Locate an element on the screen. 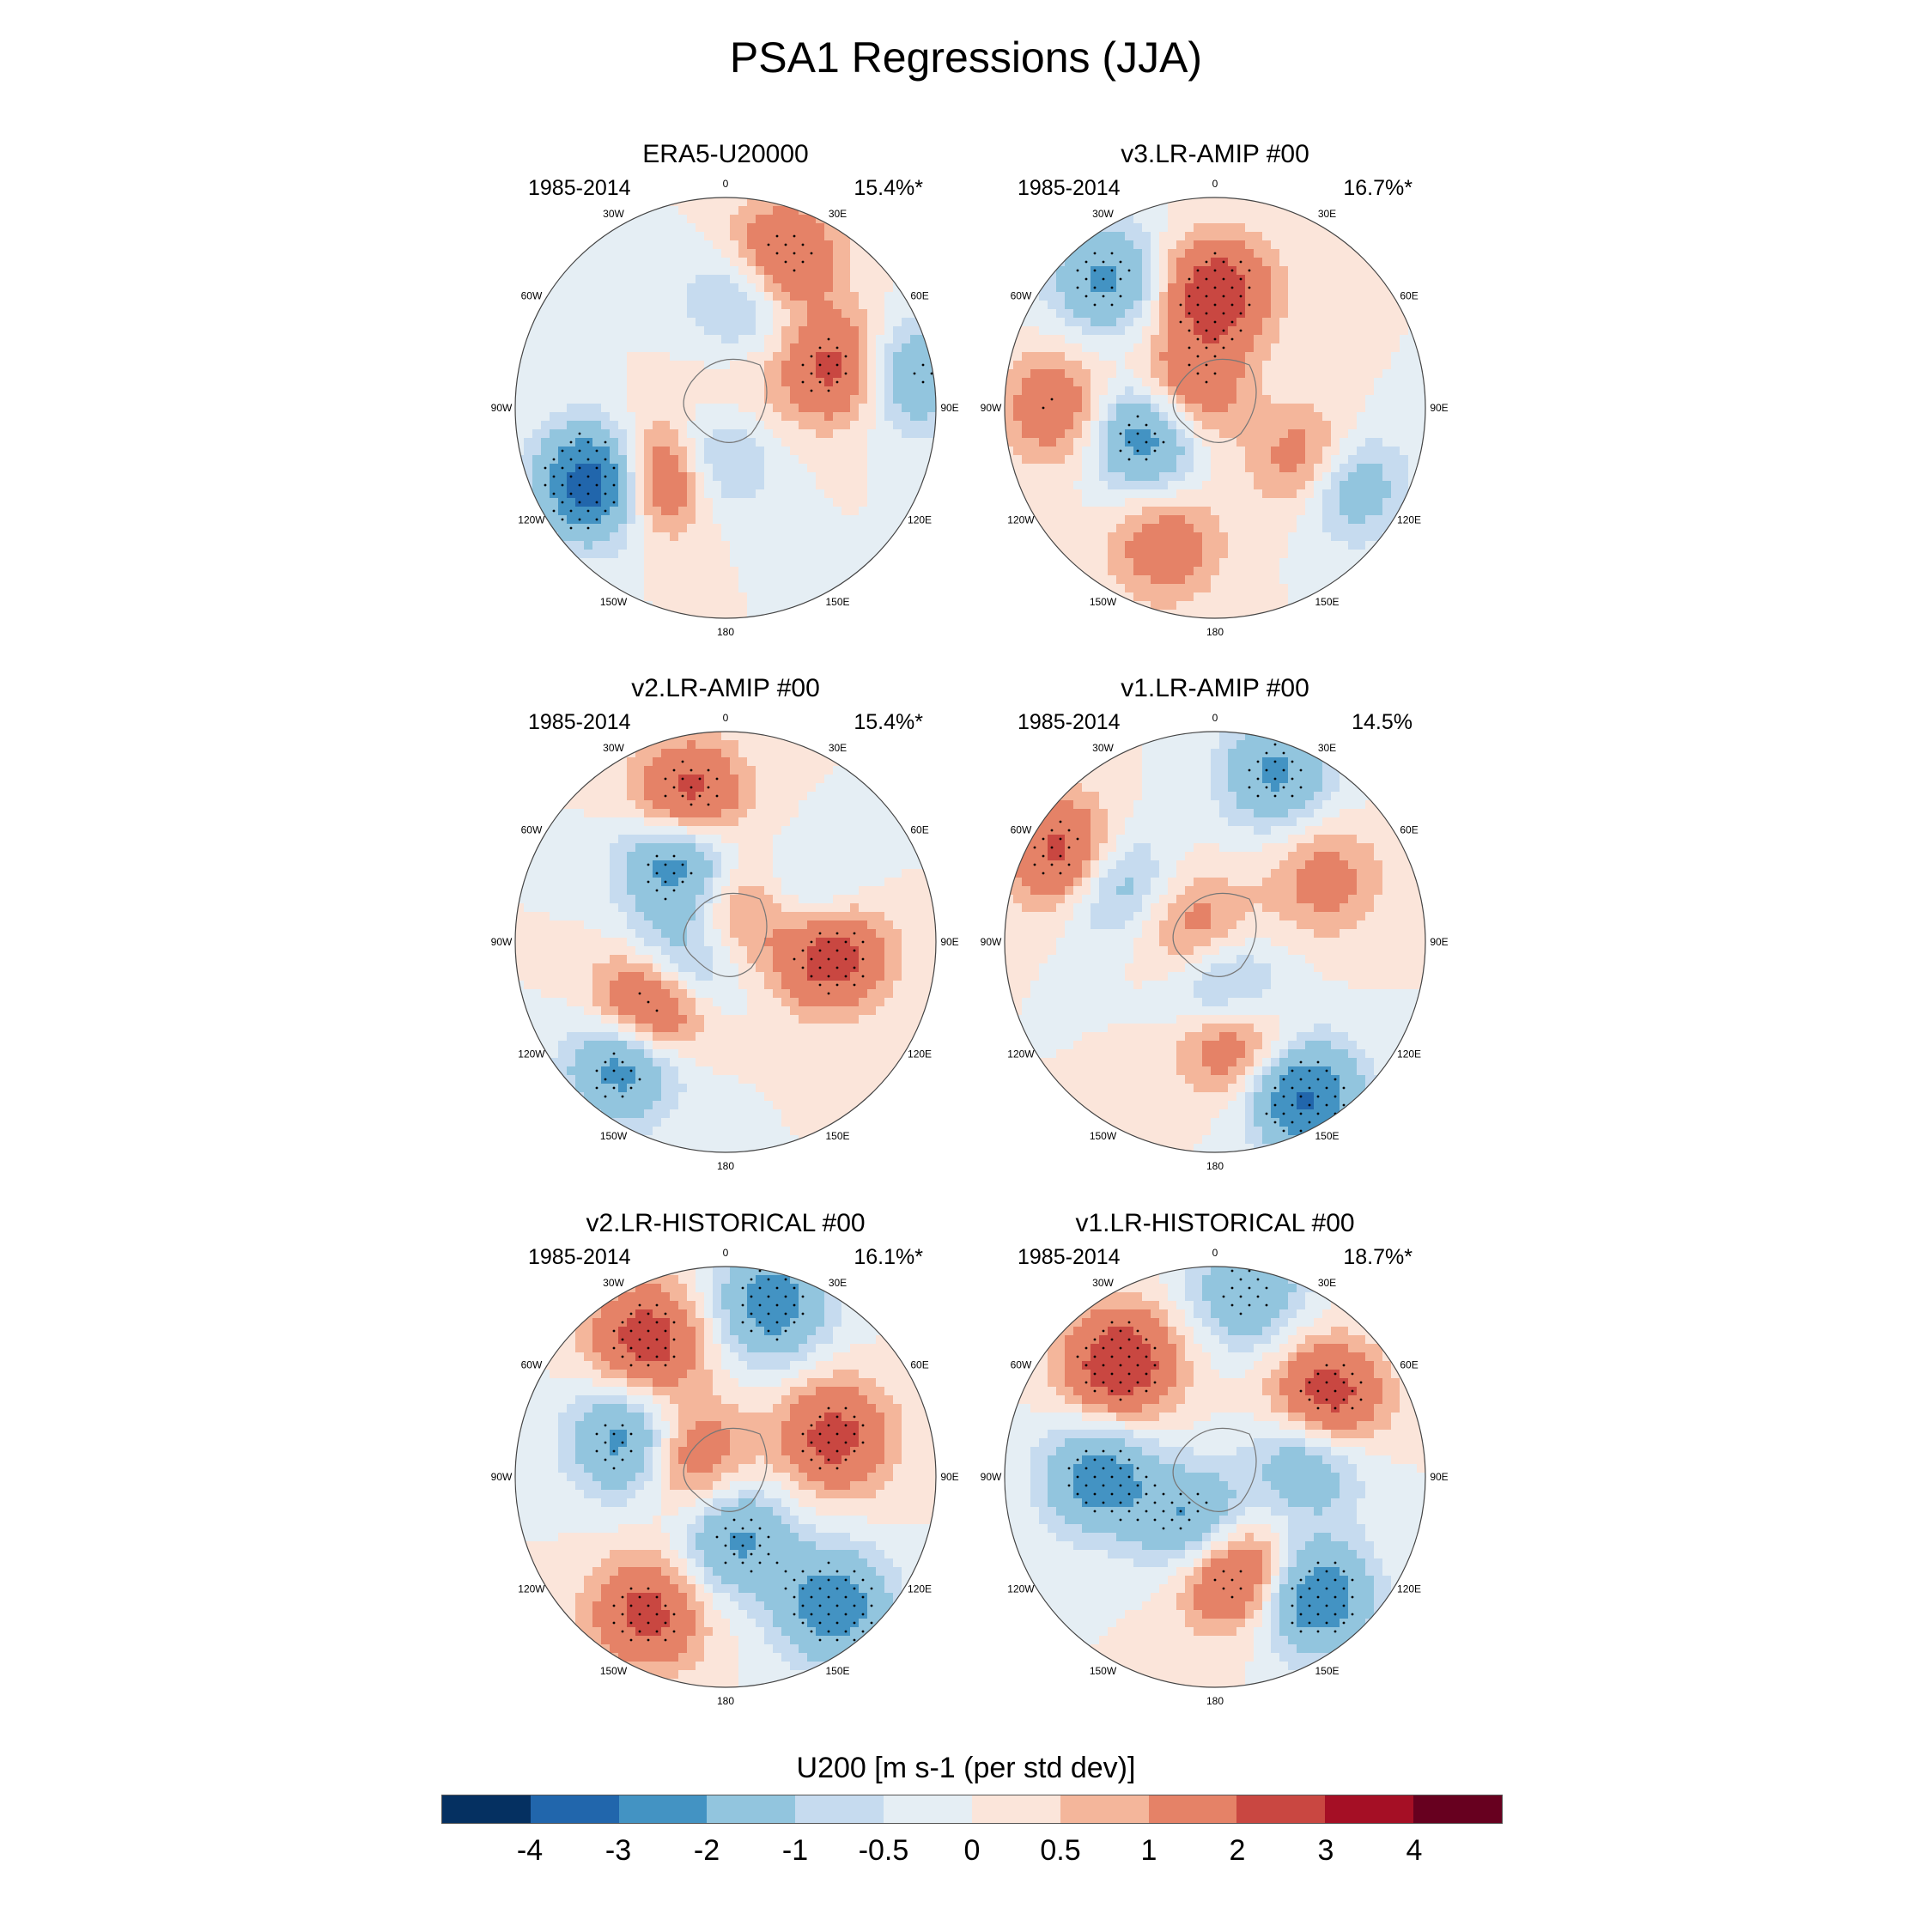 This screenshot has height=1932, width=1932. panel-title: v1.LR-AMIP #00 is located at coordinates (1215, 688).